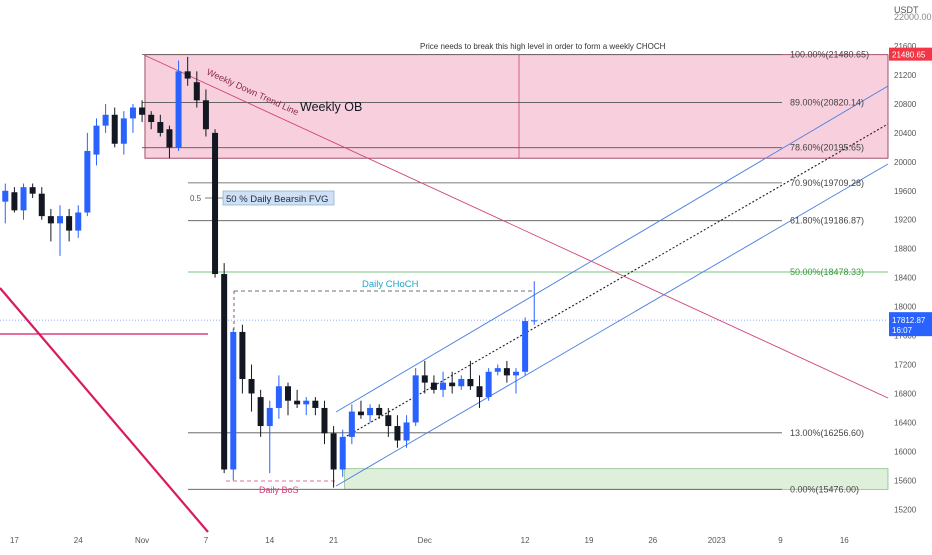 The image size is (932, 555). What do you see at coordinates (14, 540) in the screenshot?
I see `x-tick-label: 17` at bounding box center [14, 540].